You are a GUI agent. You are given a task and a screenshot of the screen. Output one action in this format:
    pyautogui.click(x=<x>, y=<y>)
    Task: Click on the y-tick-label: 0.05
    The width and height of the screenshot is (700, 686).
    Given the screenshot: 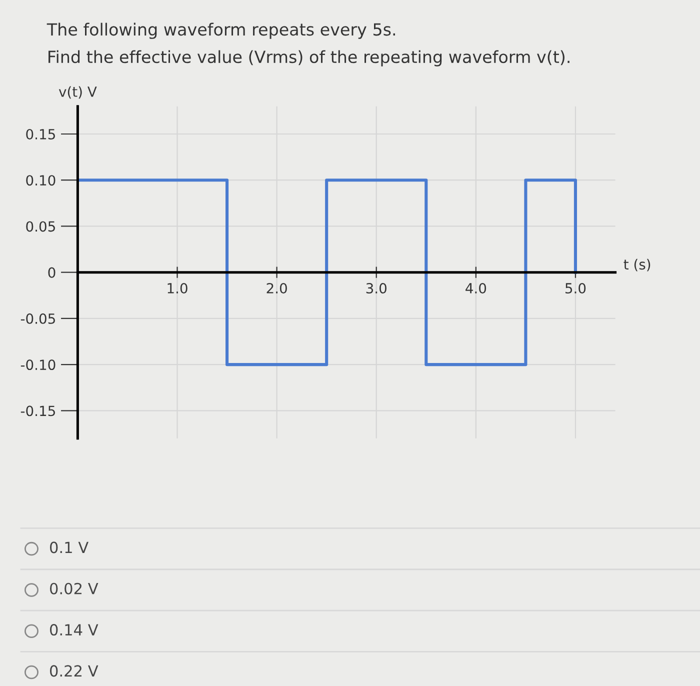 What is the action you would take?
    pyautogui.click(x=40, y=226)
    